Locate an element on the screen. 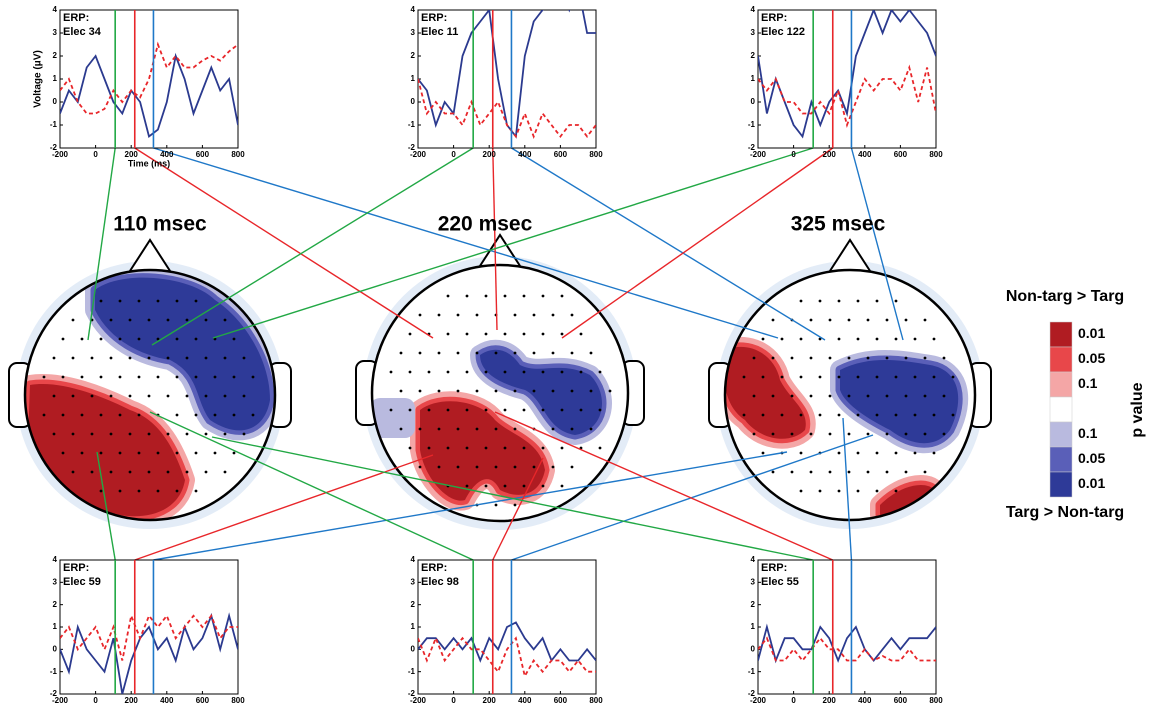 The image size is (1151, 709). plot-content is located at coordinates (507, 74).